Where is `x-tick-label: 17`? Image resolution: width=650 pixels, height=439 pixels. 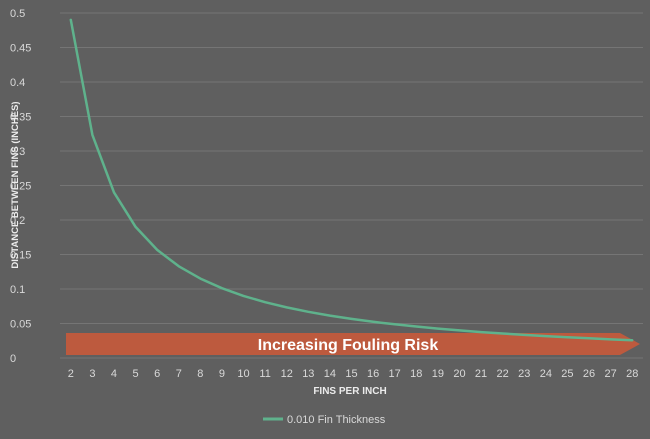
x-tick-label: 17 is located at coordinates (395, 374).